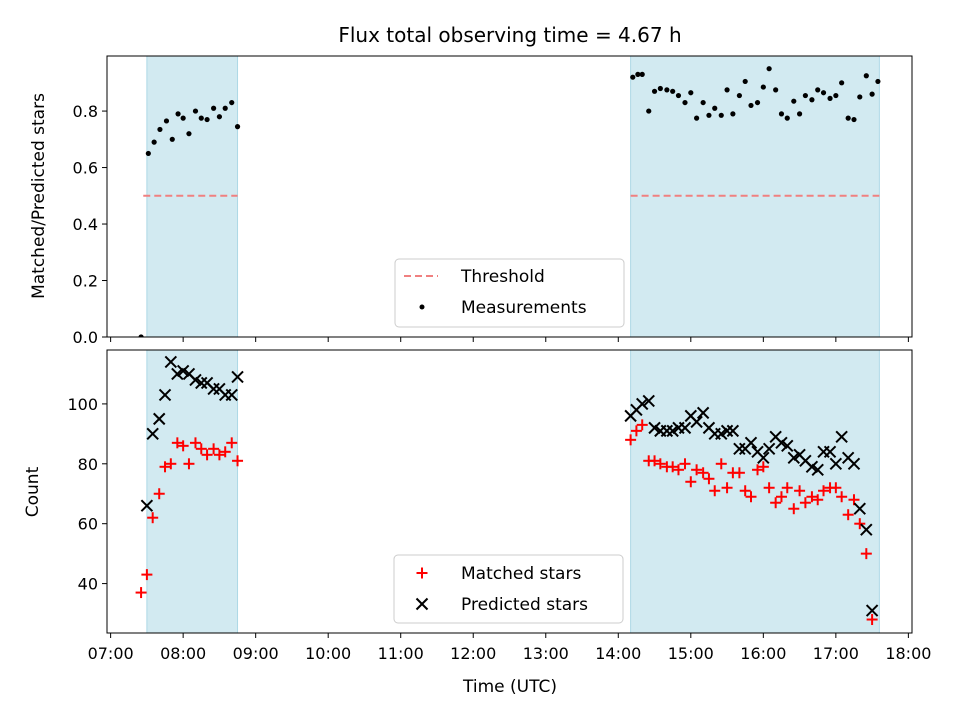  Describe the element at coordinates (328, 653) in the screenshot. I see `x-tick-label: 10:00` at that location.